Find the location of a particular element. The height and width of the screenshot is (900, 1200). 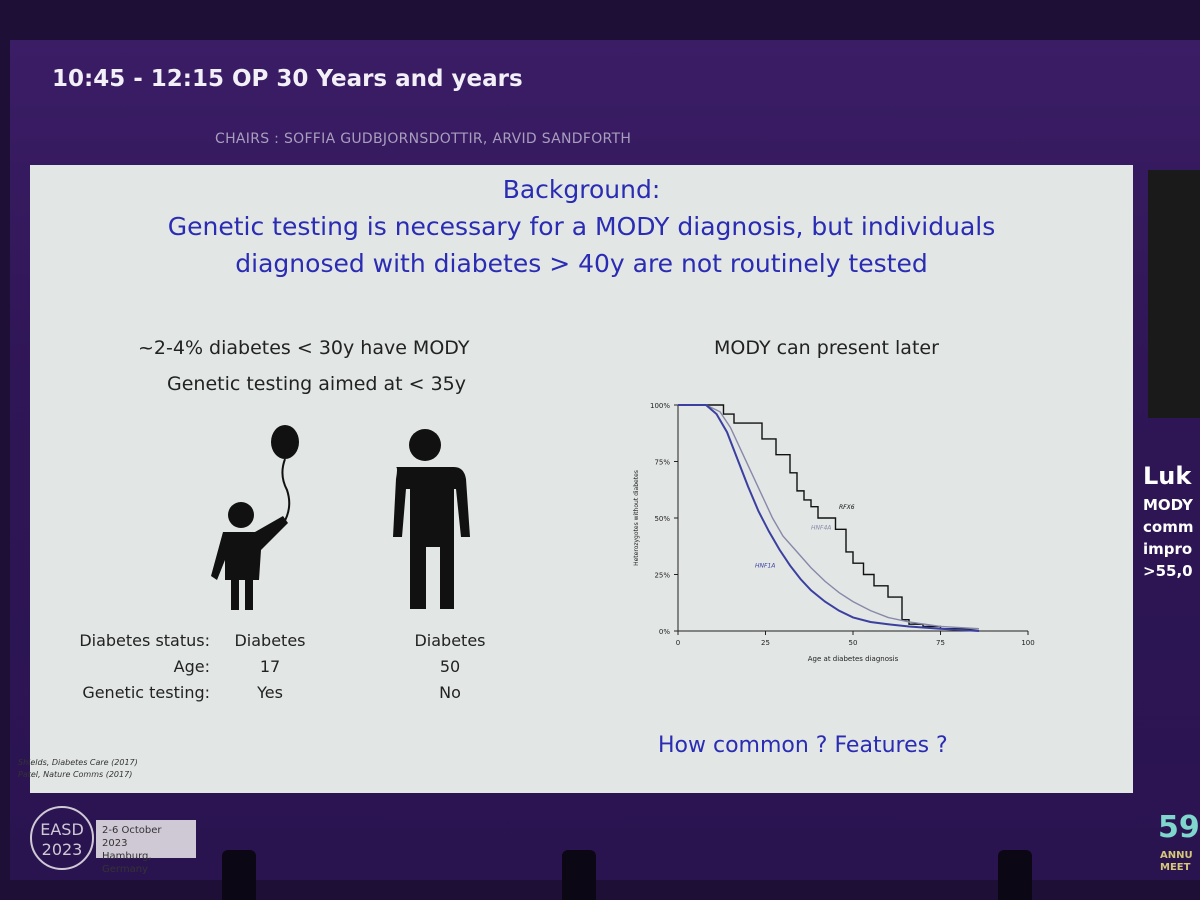

next-talk-snippet: Luk MODY comm impro >55,0 is located at coordinates (1168, 520).